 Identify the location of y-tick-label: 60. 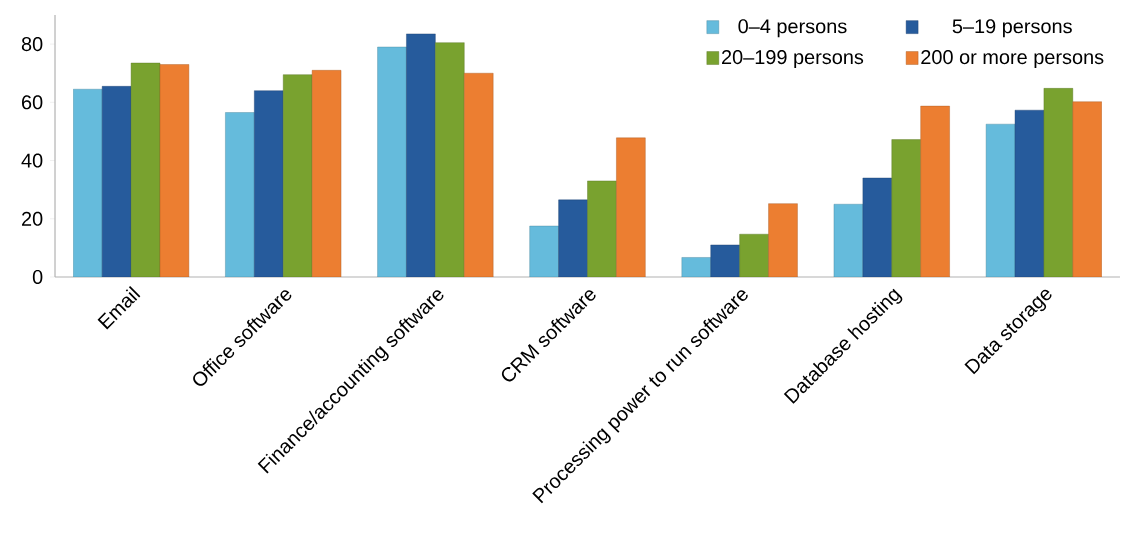
(32, 102).